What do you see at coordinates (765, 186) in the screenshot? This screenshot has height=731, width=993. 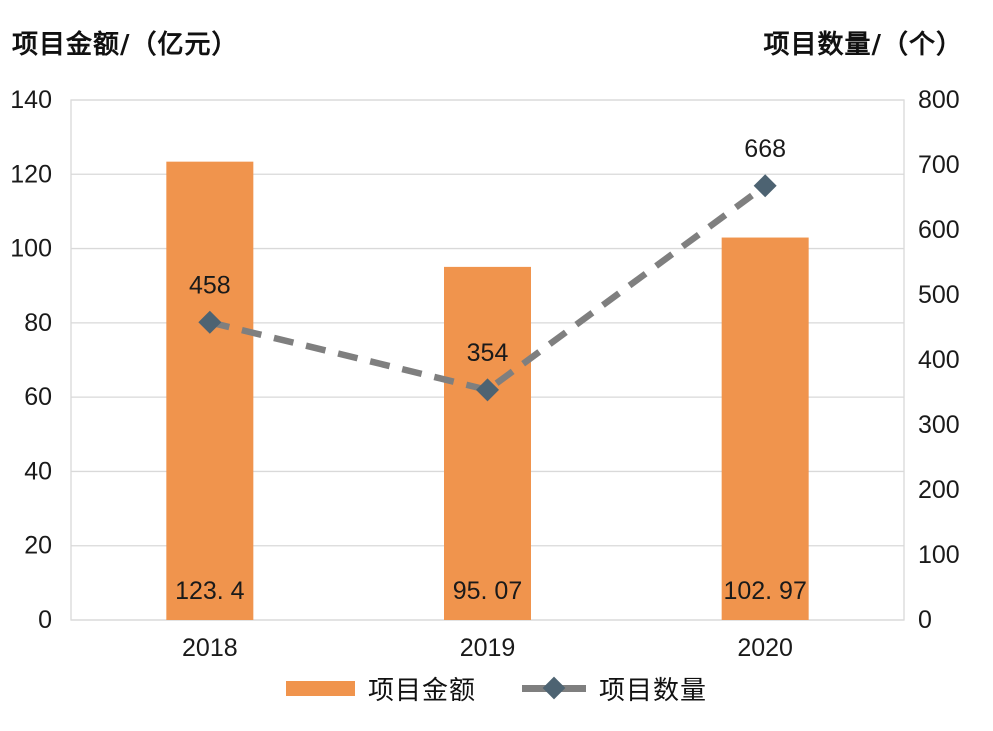 I see `line-marker-2020` at bounding box center [765, 186].